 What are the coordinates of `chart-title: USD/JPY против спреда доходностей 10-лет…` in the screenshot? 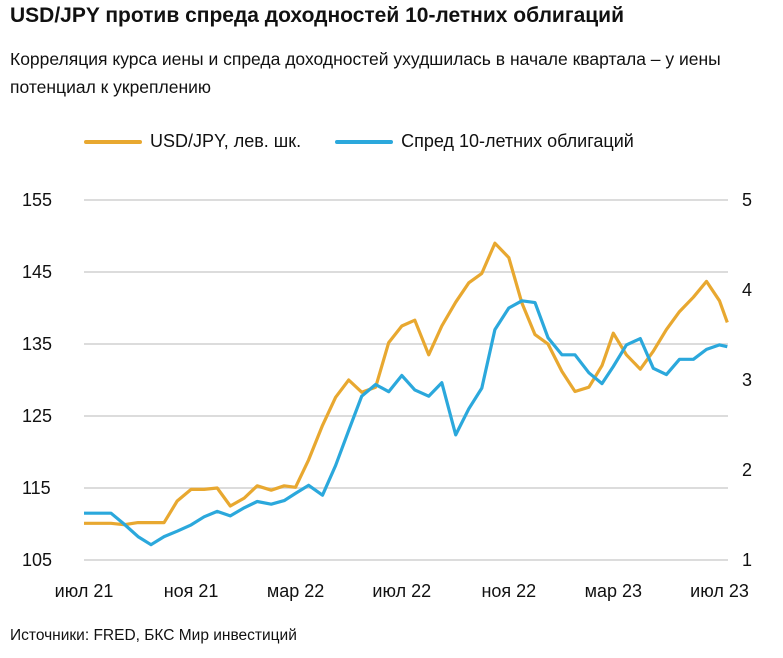 It's located at (317, 15).